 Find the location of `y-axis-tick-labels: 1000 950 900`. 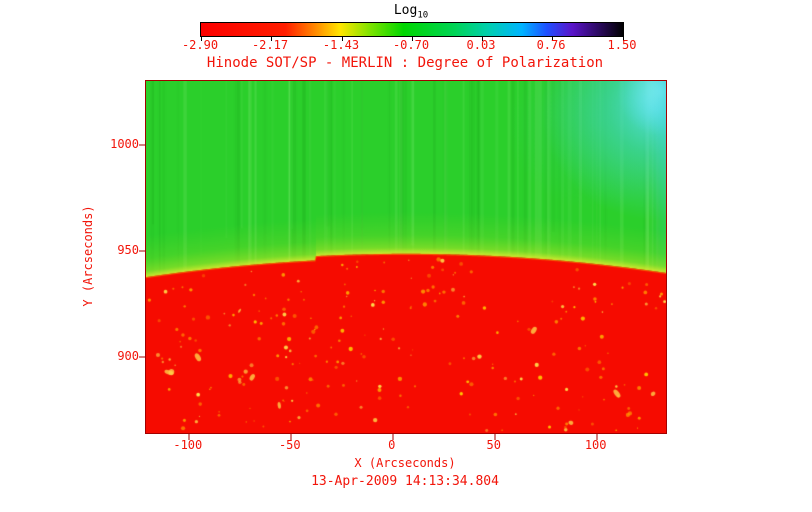

y-axis-tick-labels: 1000 950 900 is located at coordinates (117, 256).